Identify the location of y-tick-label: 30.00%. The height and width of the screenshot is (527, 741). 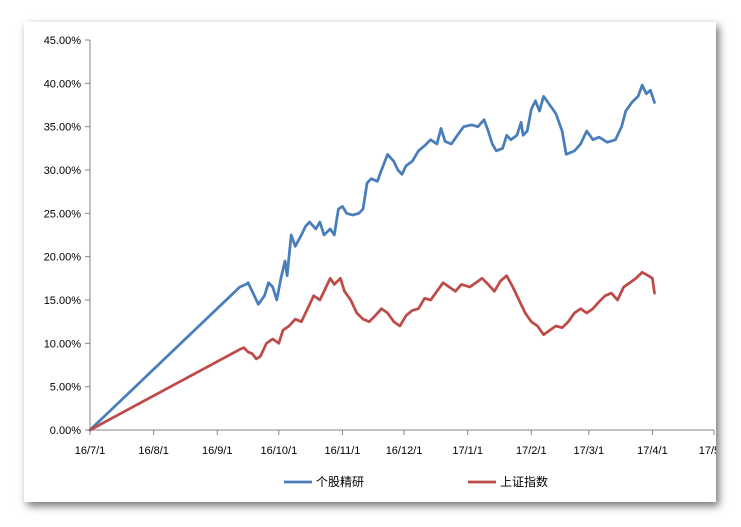
(63, 171).